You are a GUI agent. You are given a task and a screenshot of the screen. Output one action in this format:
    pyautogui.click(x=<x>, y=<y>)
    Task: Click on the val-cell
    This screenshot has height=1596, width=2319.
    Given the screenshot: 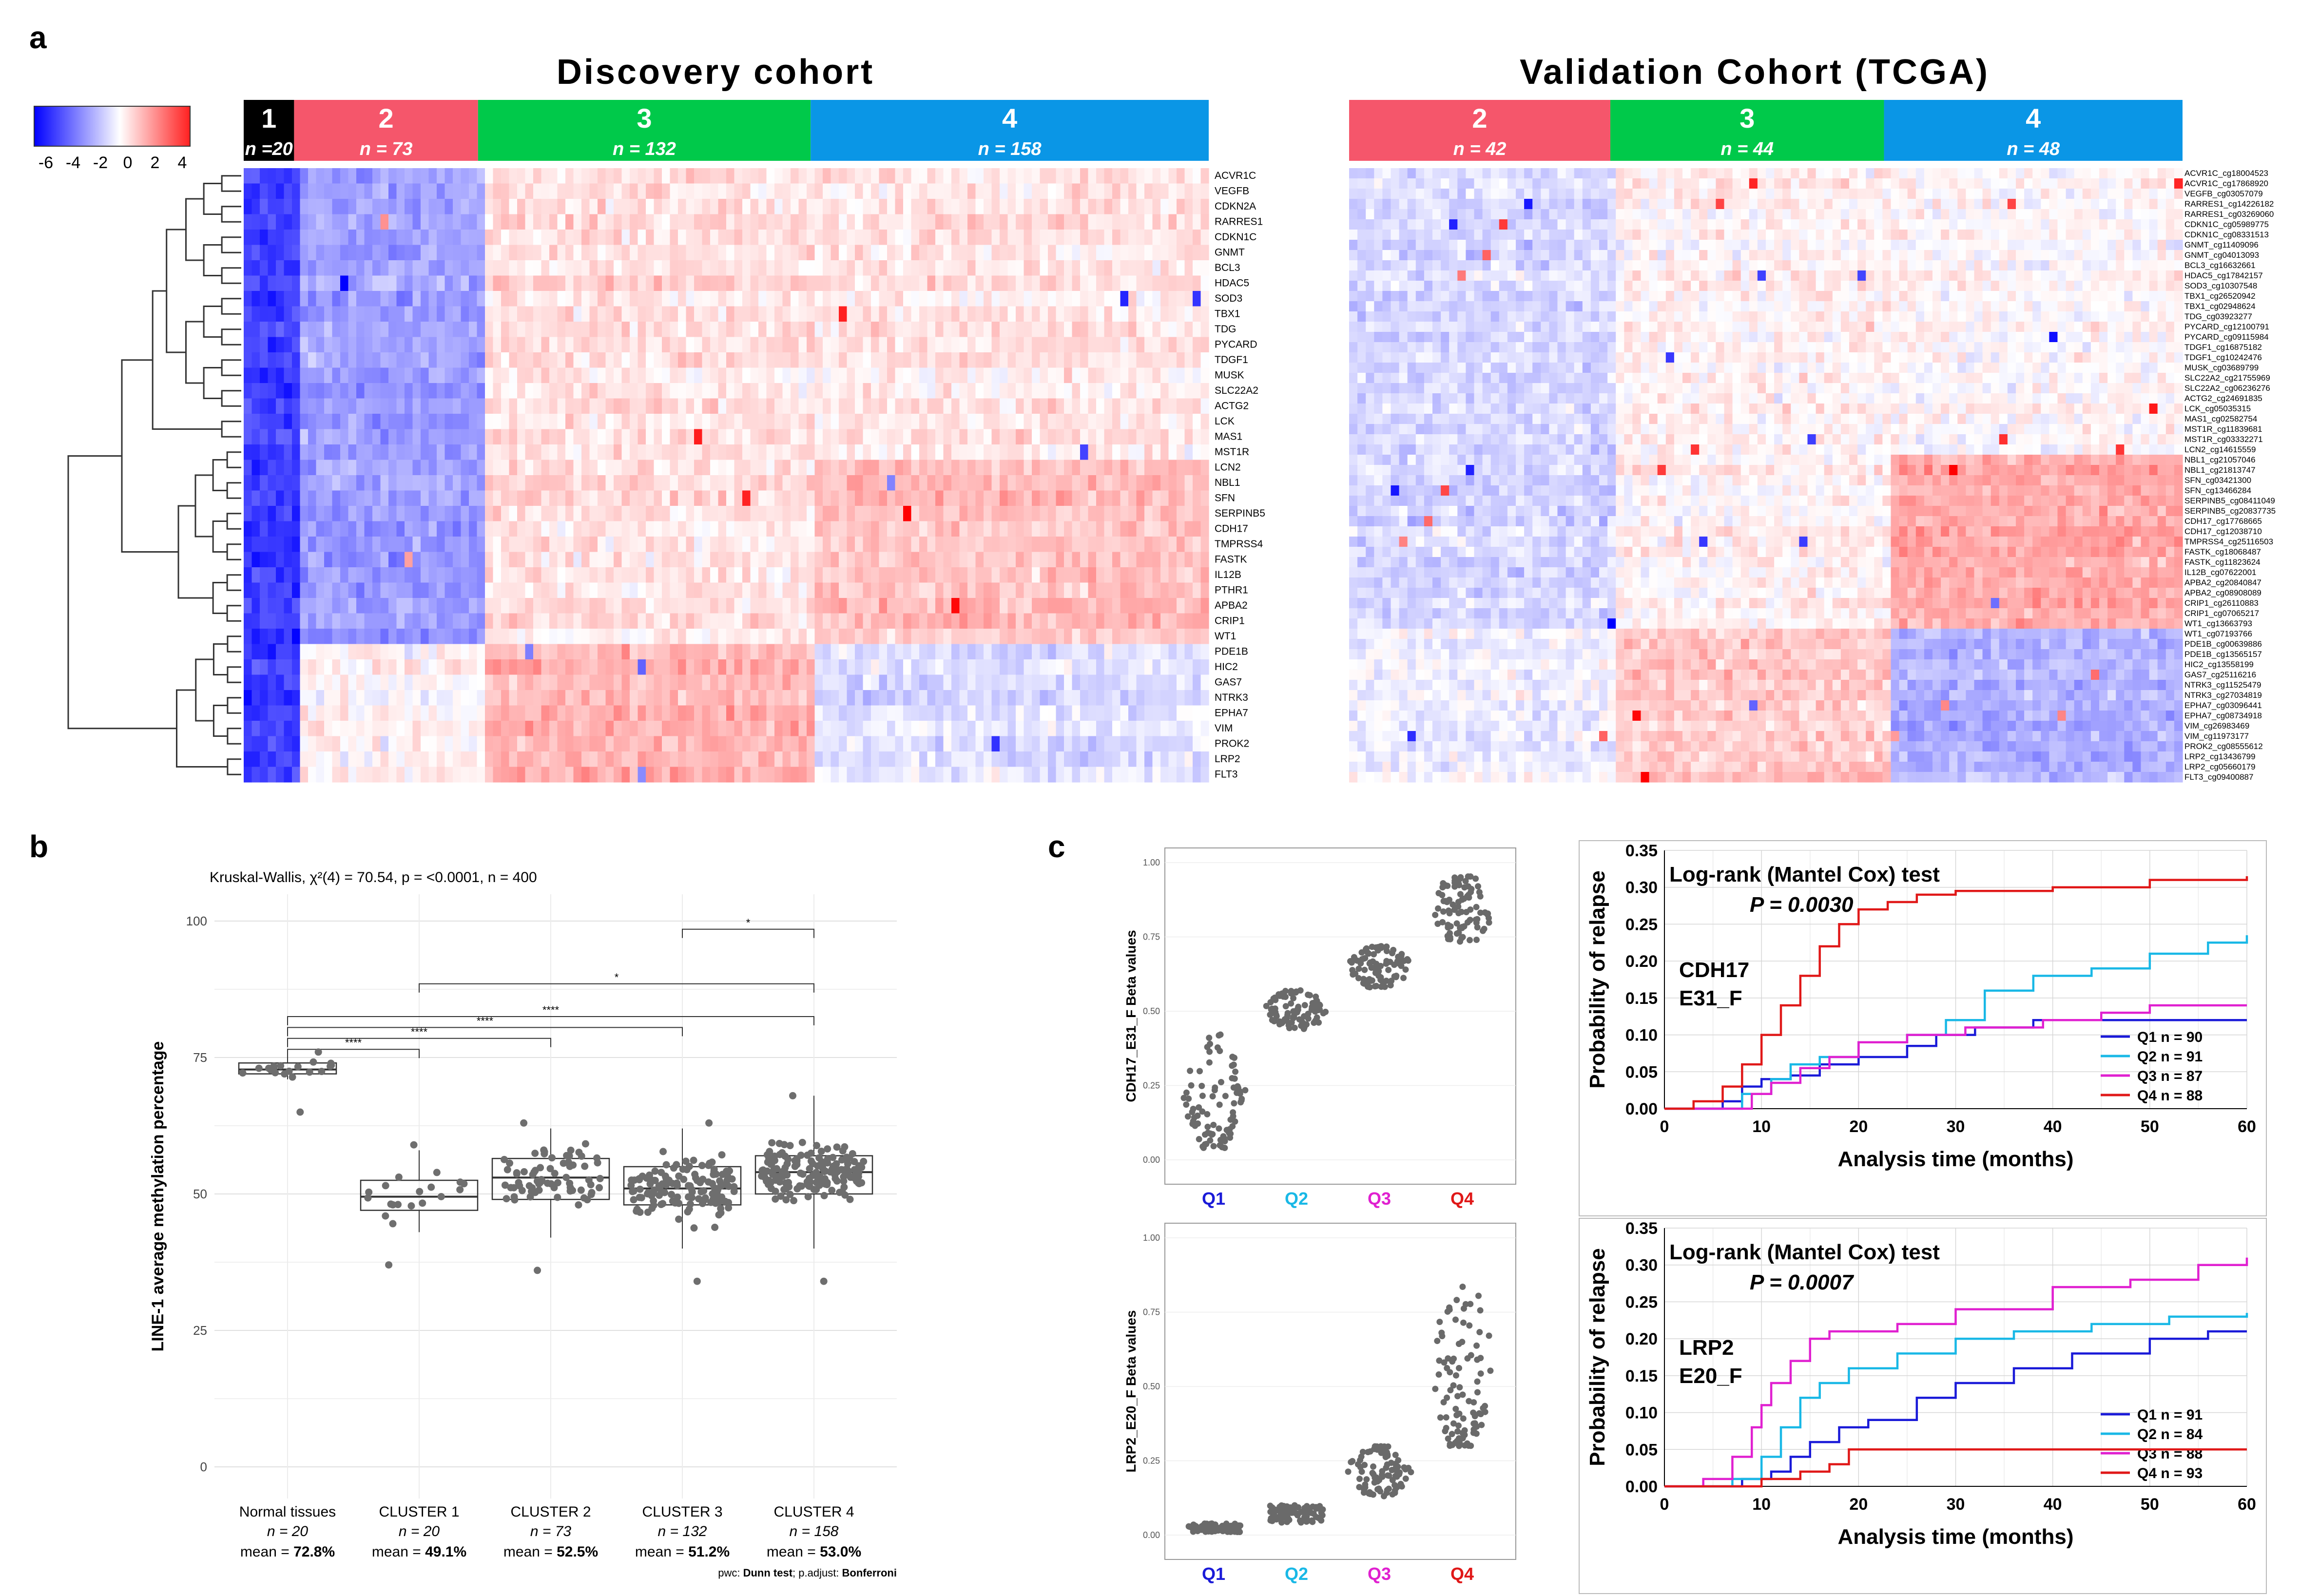 What is the action you would take?
    pyautogui.click(x=1703, y=173)
    